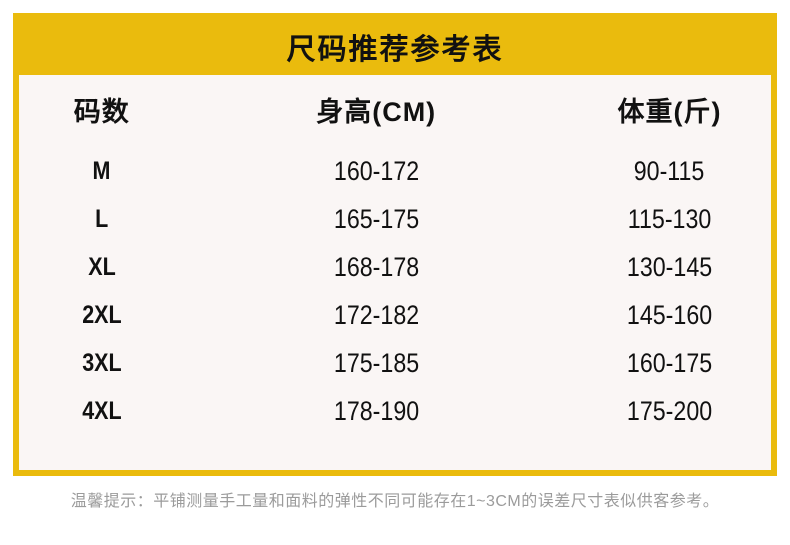 The height and width of the screenshot is (545, 790). Describe the element at coordinates (376, 170) in the screenshot. I see `height-range: 160-172` at that location.